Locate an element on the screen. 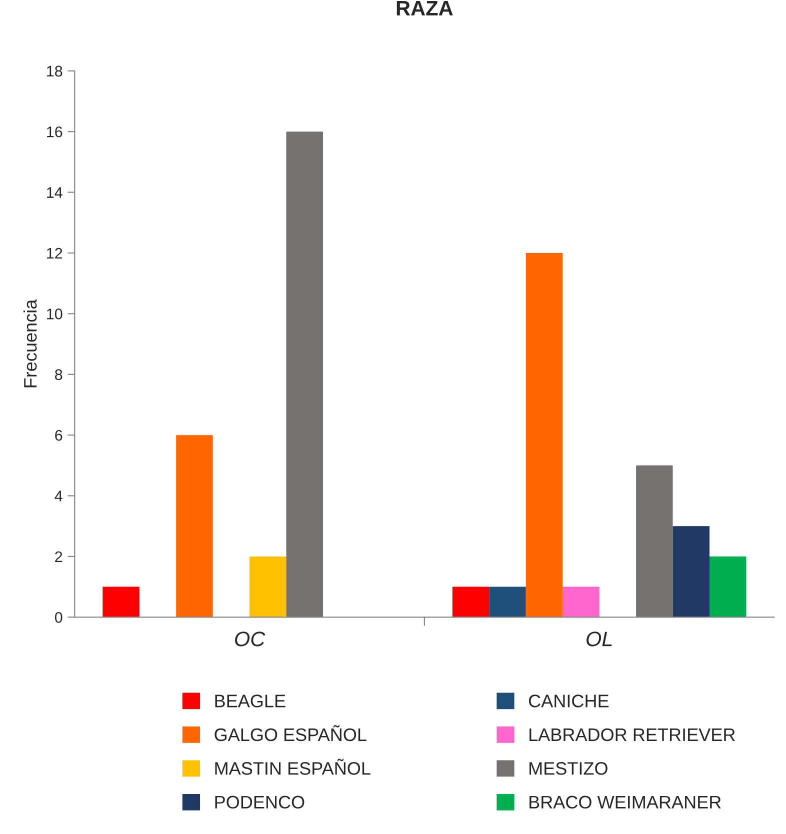  y-tick-label: 2 is located at coordinates (58, 556).